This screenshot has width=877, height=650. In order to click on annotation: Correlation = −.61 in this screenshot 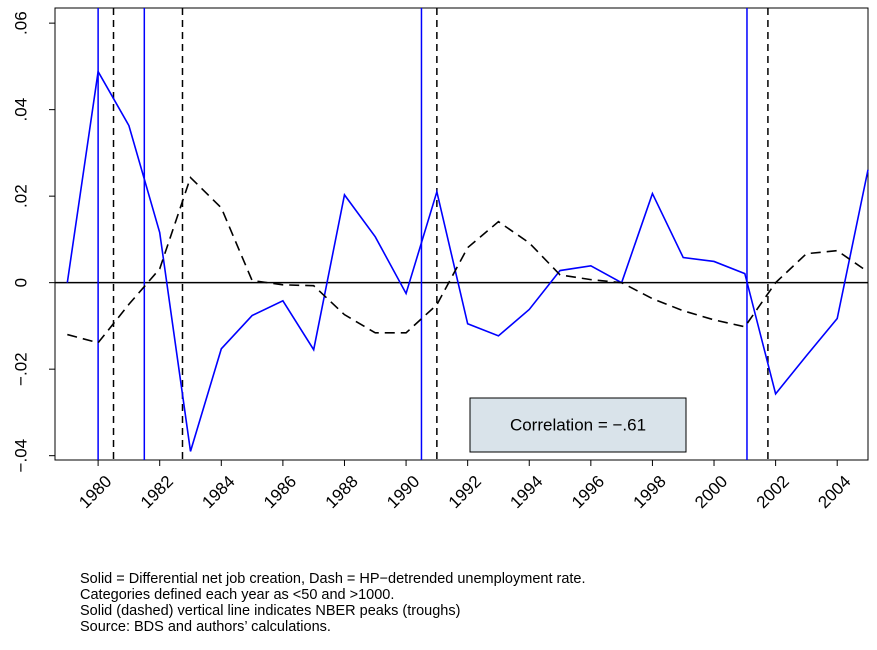, I will do `click(578, 424)`.